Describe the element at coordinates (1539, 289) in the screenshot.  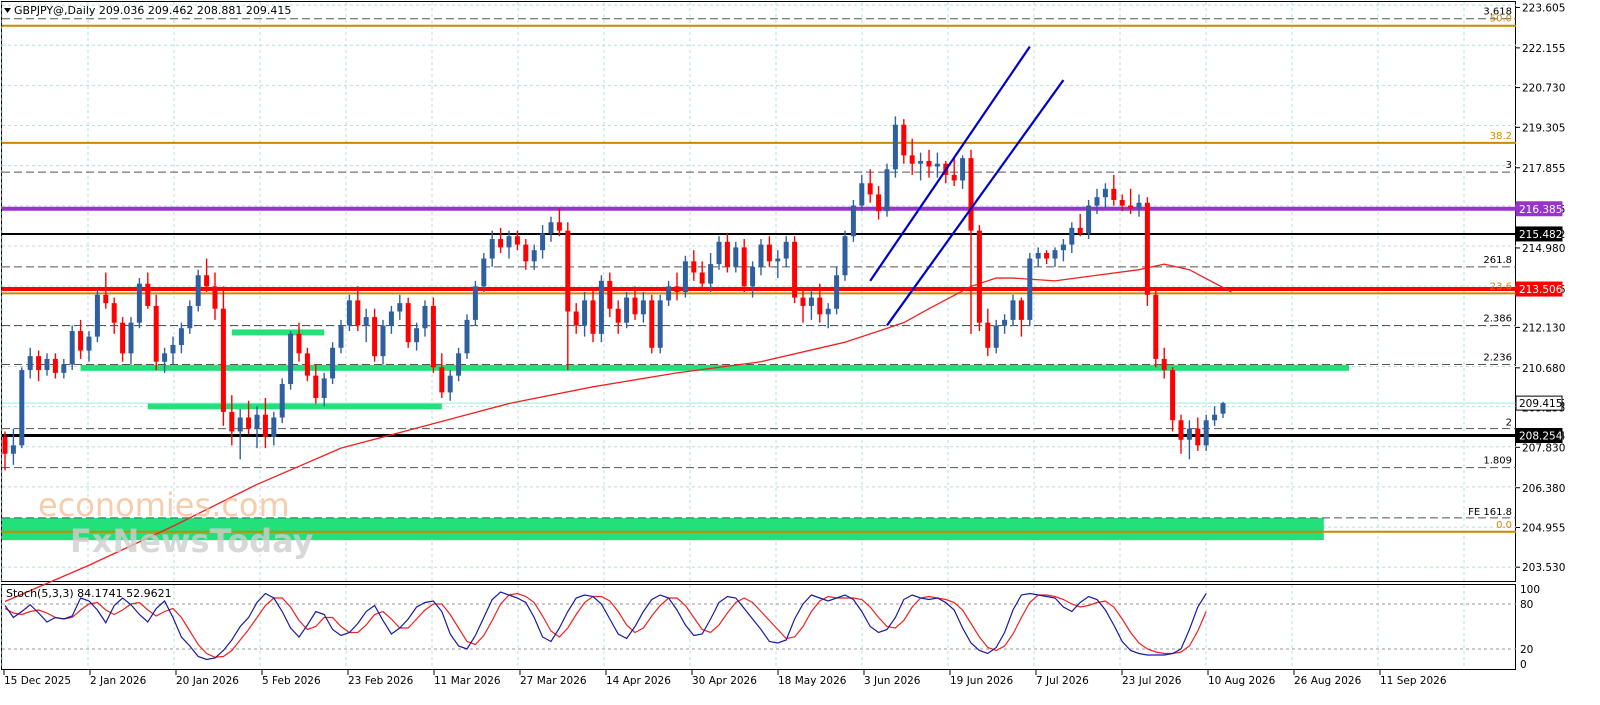
I see `red-level-badge` at that location.